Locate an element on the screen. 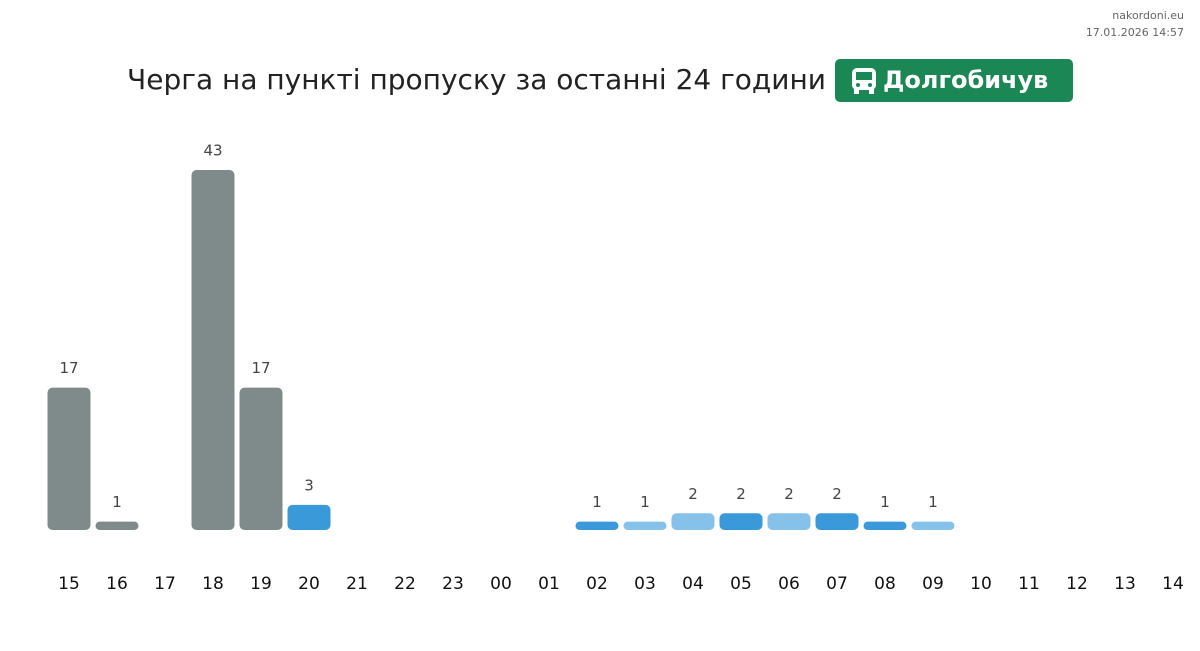 This screenshot has width=1200, height=651. x-tick-label: 20 is located at coordinates (309, 584).